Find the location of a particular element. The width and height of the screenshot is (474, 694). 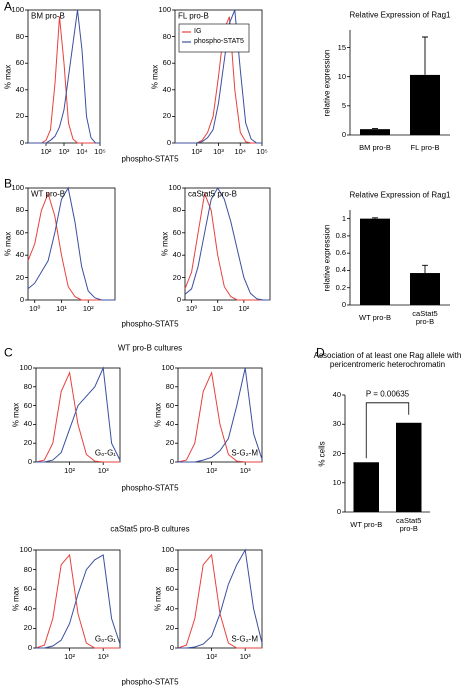

panel-label: C is located at coordinates (8, 352).